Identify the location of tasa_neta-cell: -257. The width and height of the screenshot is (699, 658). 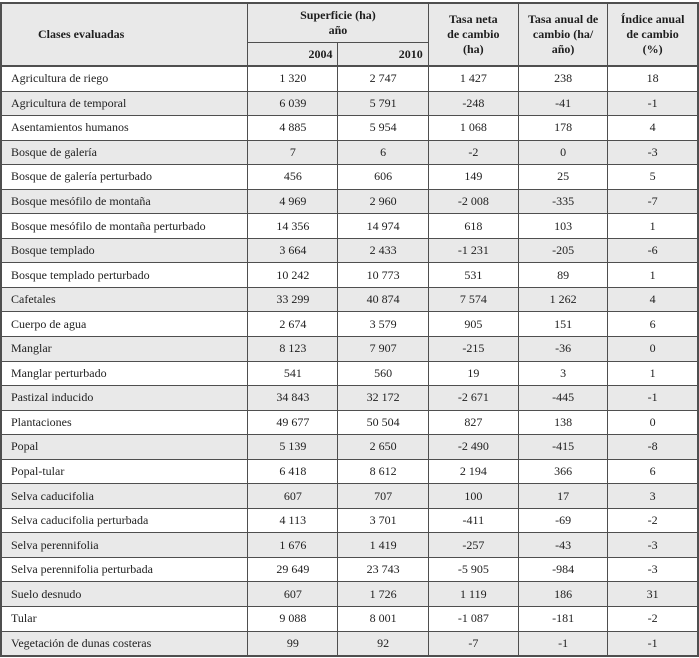
(473, 545).